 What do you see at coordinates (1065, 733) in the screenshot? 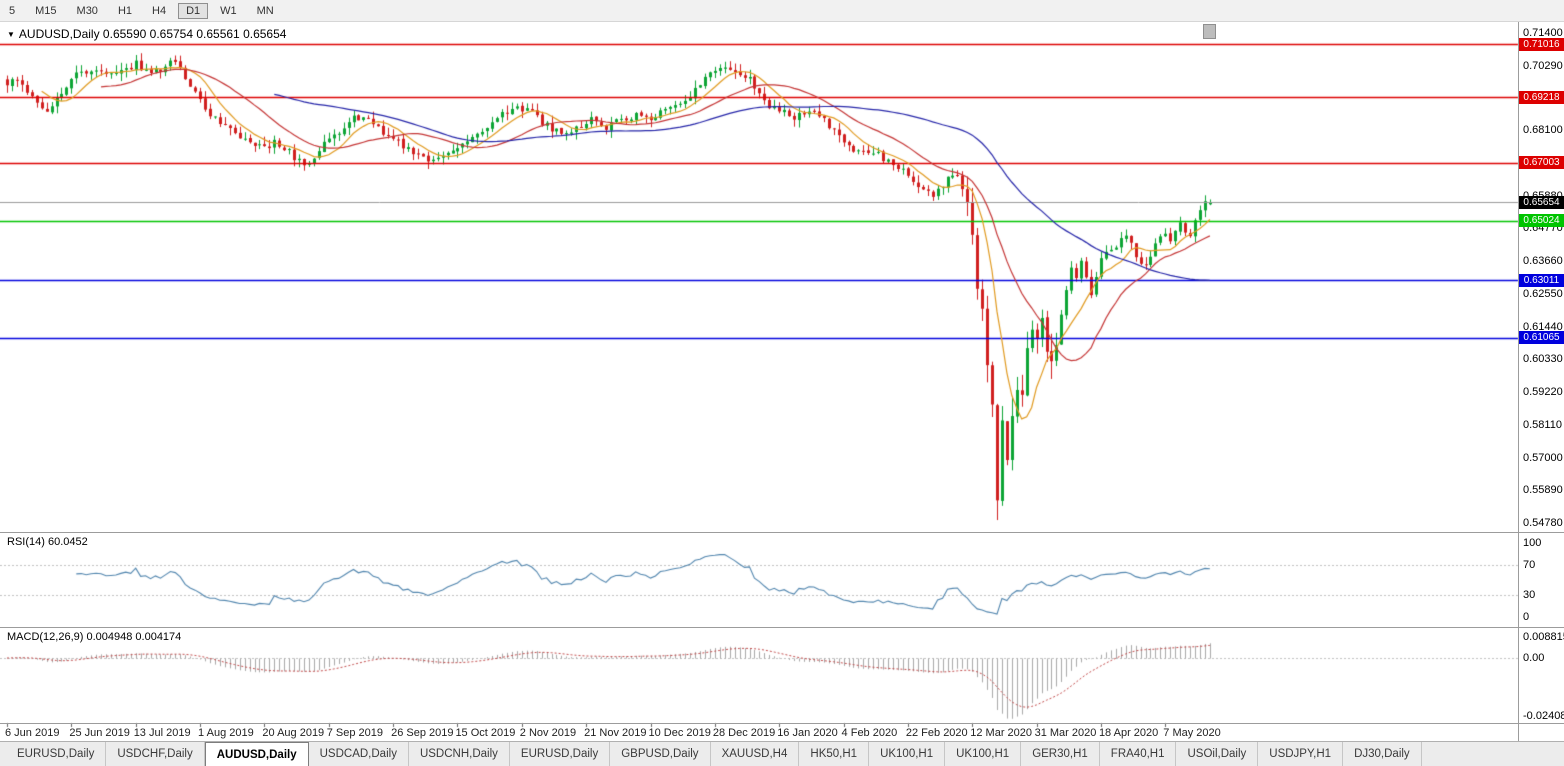
I see `time-axis-label: 31 Mar 2020` at bounding box center [1065, 733].